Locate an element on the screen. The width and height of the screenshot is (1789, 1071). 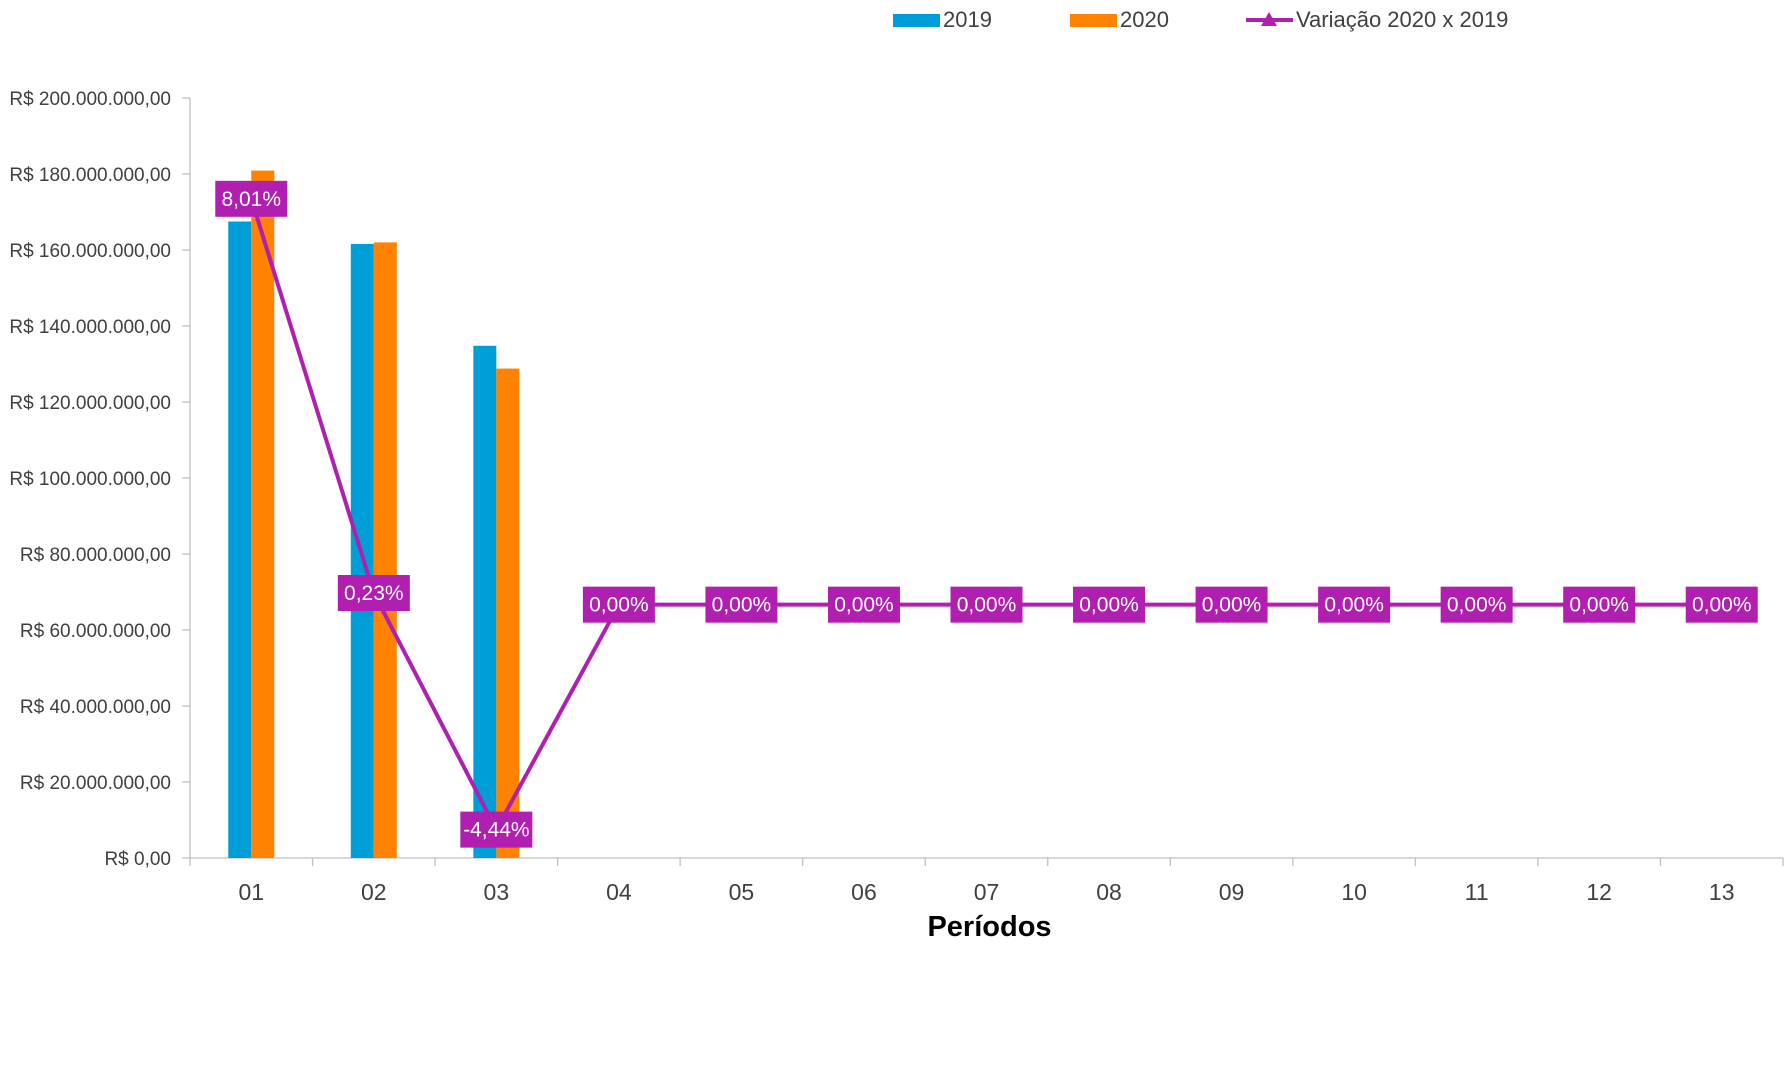
data-label-text: 0,23% is located at coordinates (374, 593).